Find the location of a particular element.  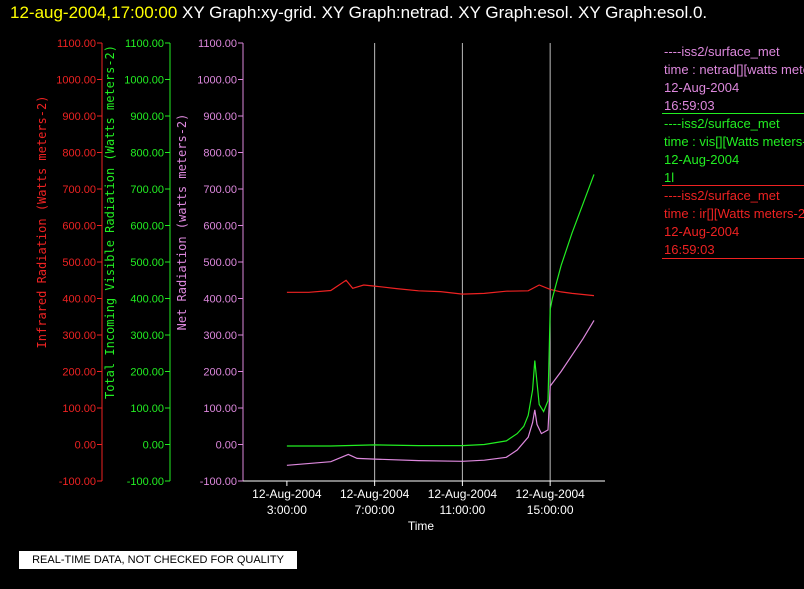

legend-variable: time : ir[][Watts meters-2] is located at coordinates (734, 213).